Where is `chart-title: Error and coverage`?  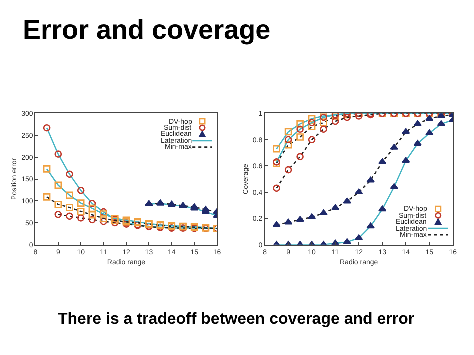
chart-title: Error and coverage is located at coordinates (147, 30).